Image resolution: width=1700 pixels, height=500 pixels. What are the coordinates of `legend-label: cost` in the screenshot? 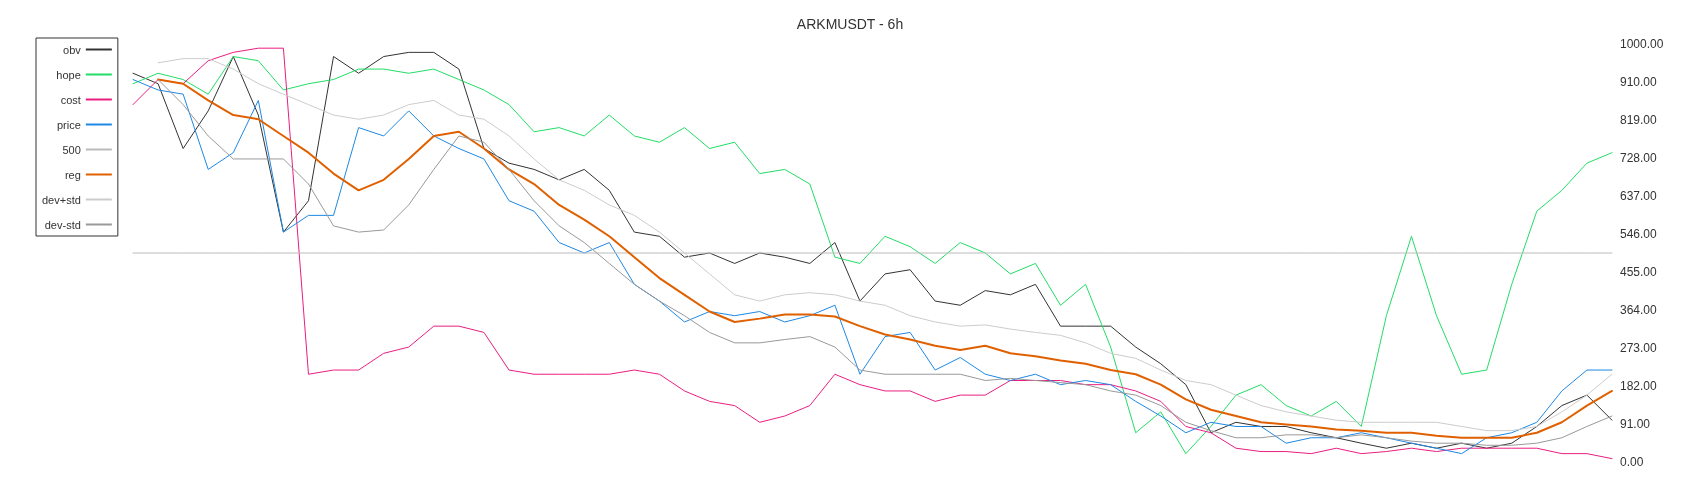 It's located at (70, 99).